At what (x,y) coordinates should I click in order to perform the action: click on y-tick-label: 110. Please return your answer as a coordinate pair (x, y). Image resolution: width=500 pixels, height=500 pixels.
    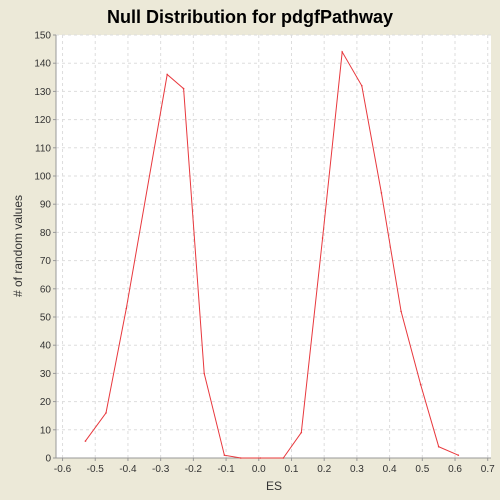
    Looking at the image, I should click on (43, 148).